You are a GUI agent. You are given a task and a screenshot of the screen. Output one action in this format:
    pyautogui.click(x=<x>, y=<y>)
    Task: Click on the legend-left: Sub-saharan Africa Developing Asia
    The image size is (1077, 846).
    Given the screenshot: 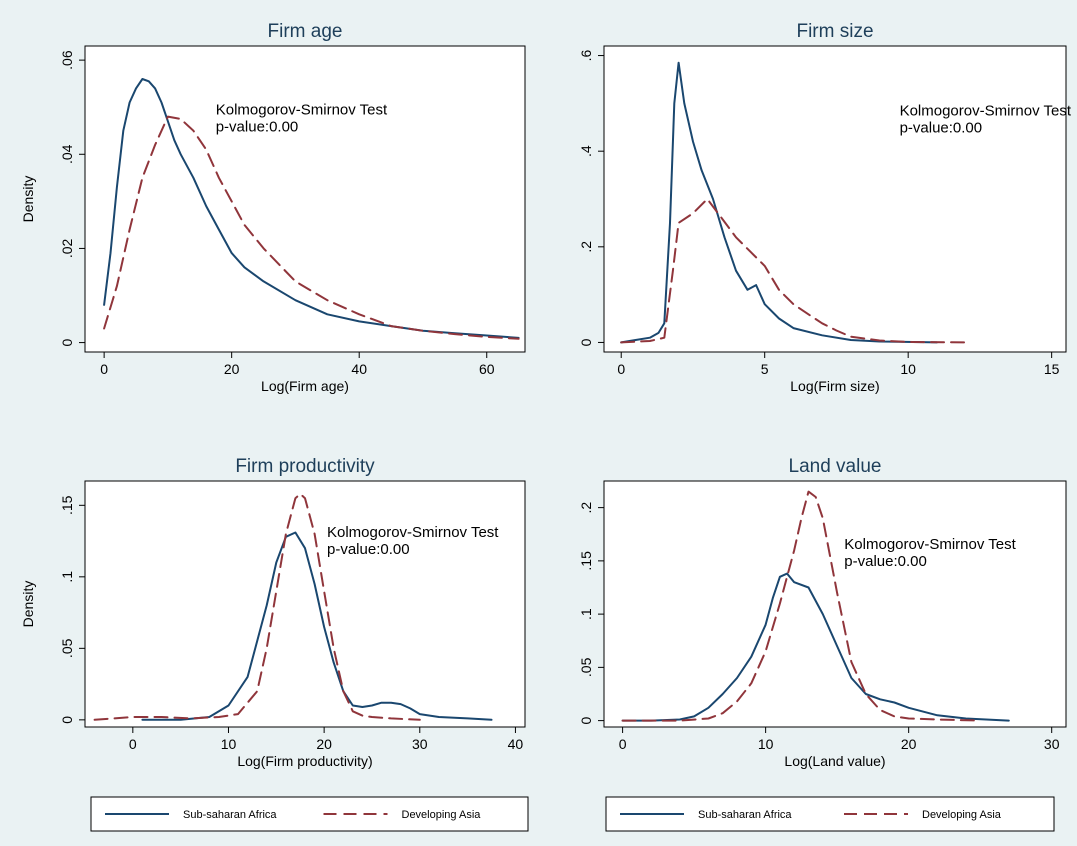 What is the action you would take?
    pyautogui.click(x=309, y=814)
    